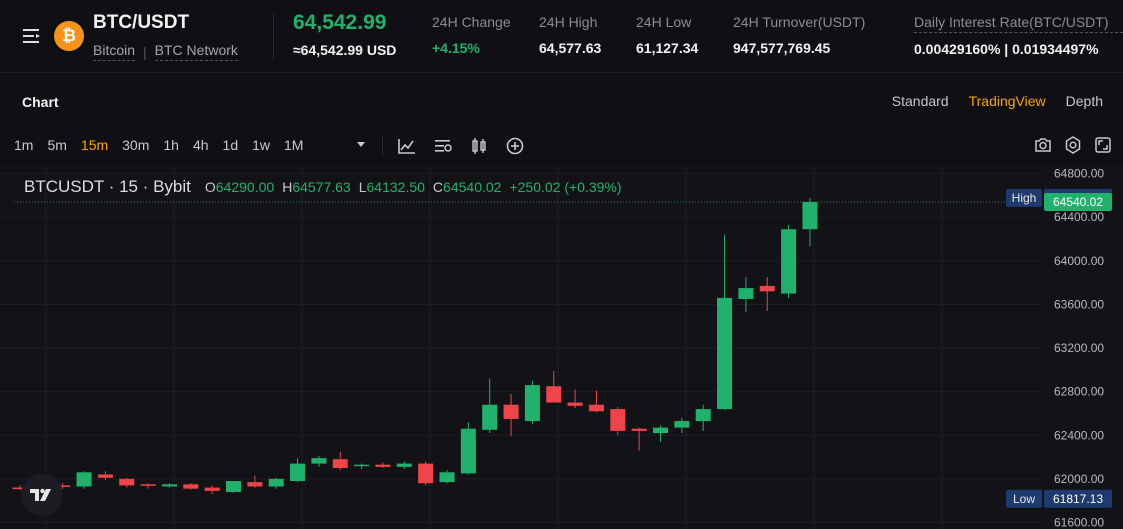 The image size is (1123, 529). I want to click on chart-panel-title: Chart, so click(40, 102).